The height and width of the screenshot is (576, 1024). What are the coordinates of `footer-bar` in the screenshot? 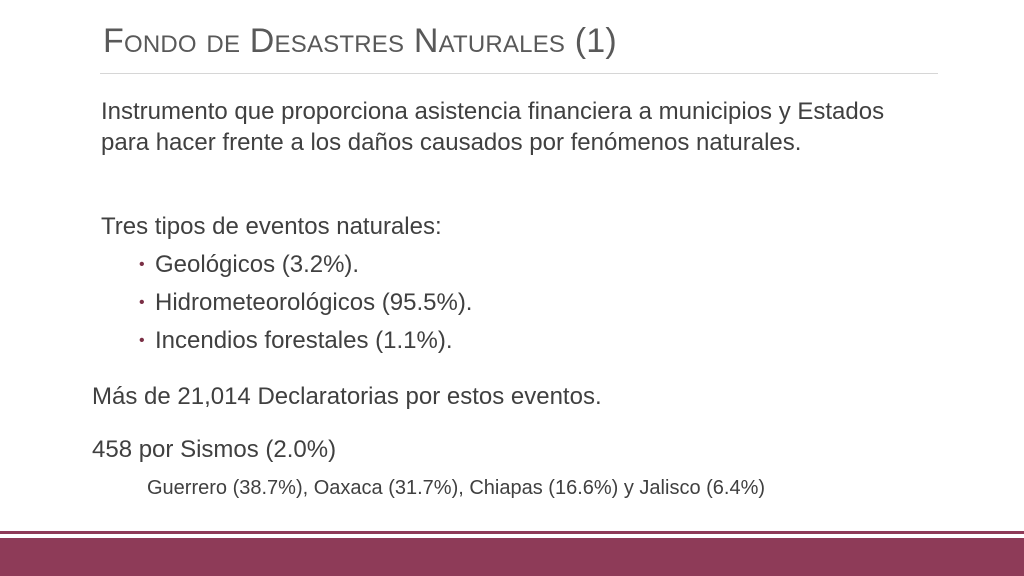 It's located at (512, 557).